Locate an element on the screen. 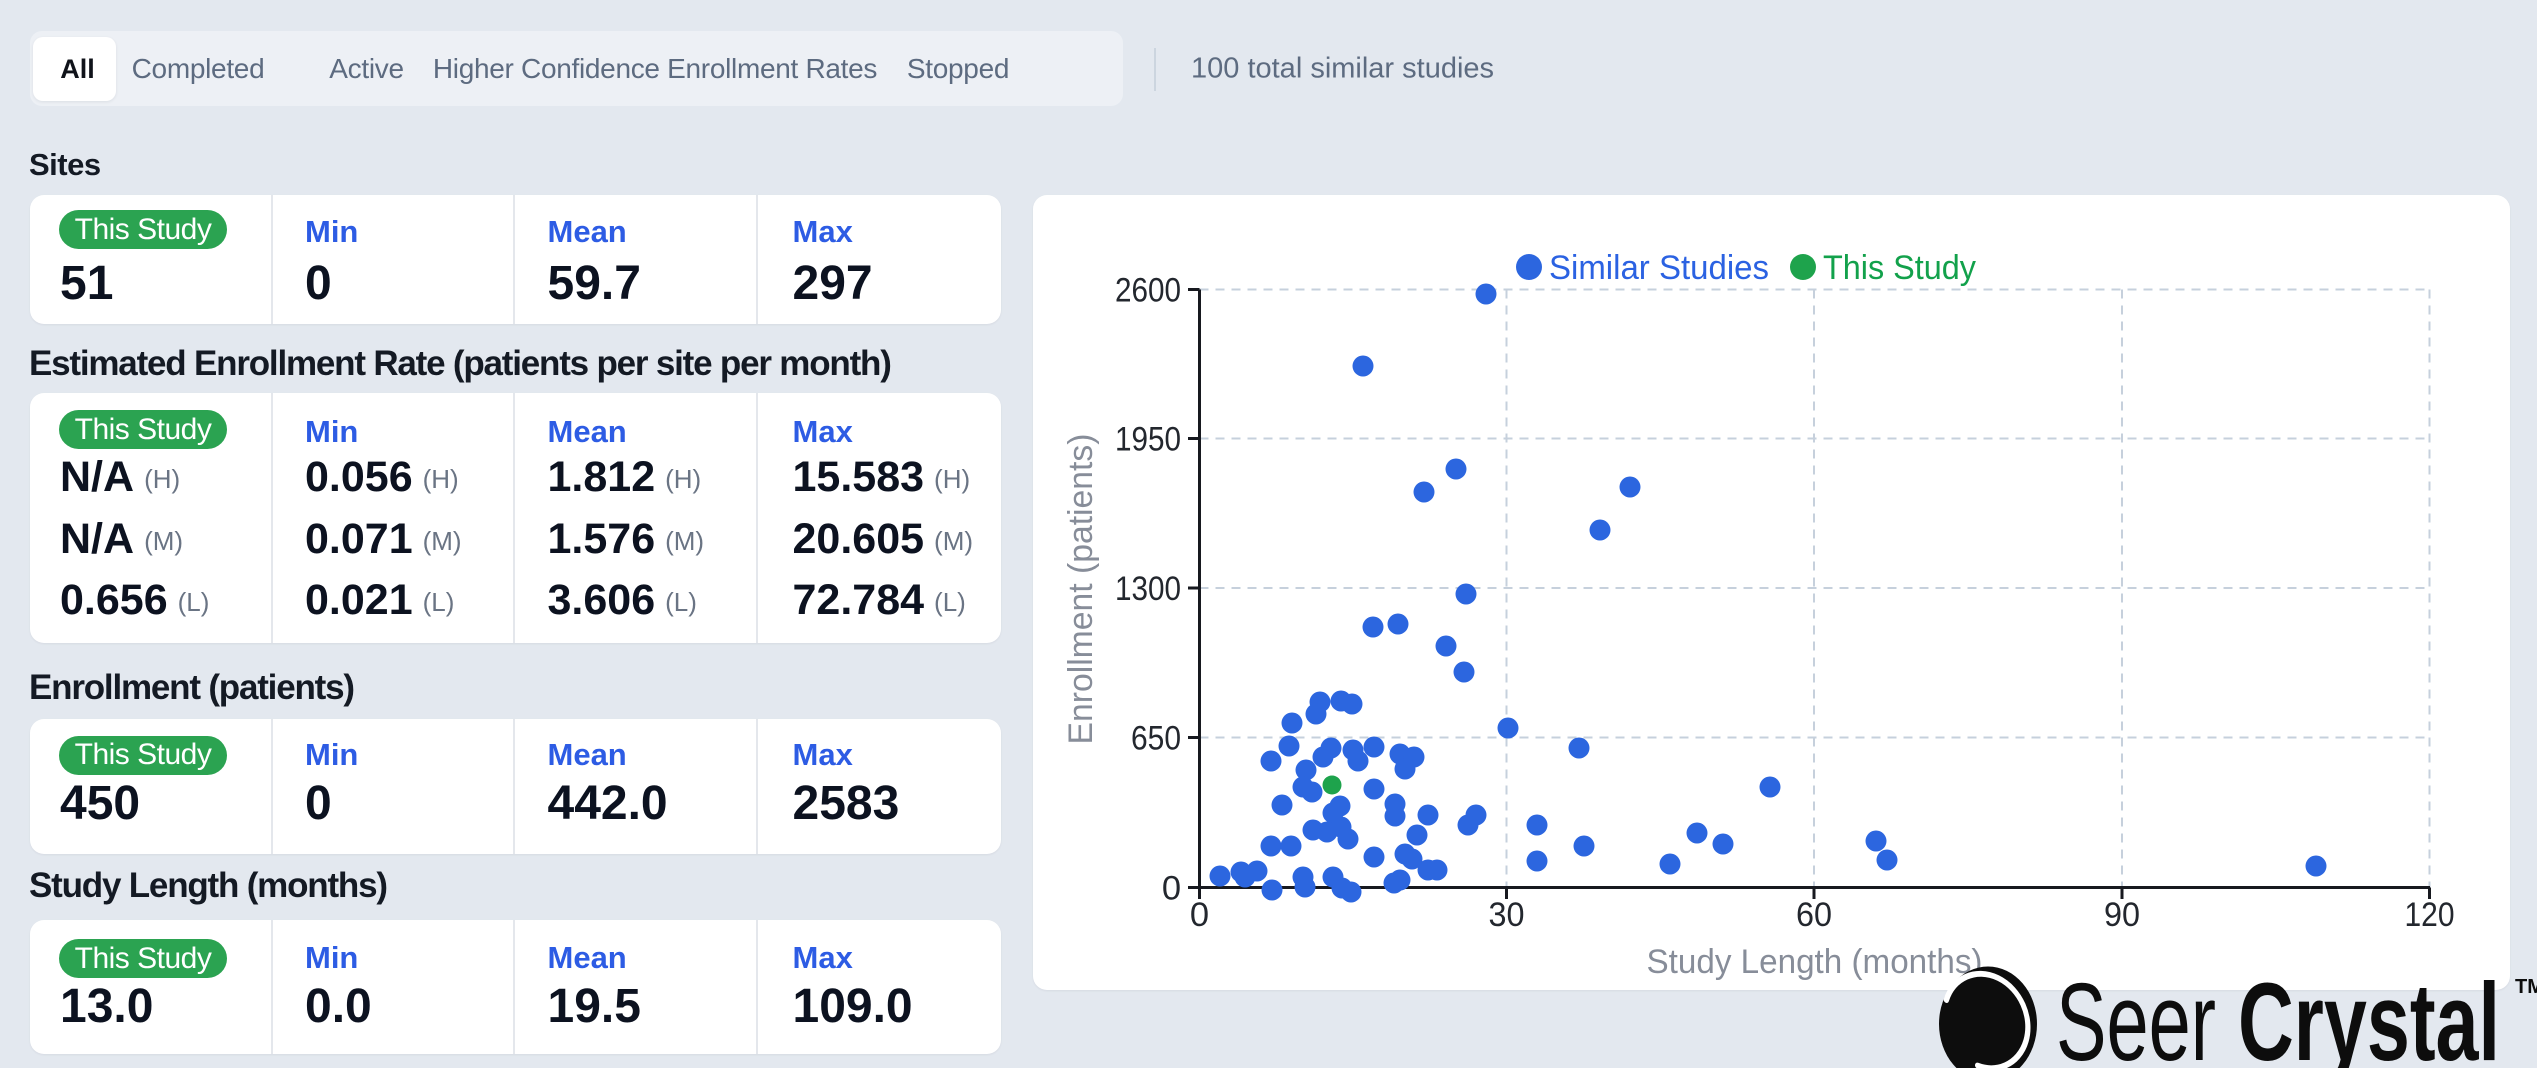 This screenshot has height=1068, width=2537. svg-text: Seer is located at coordinates (2136, 1014).